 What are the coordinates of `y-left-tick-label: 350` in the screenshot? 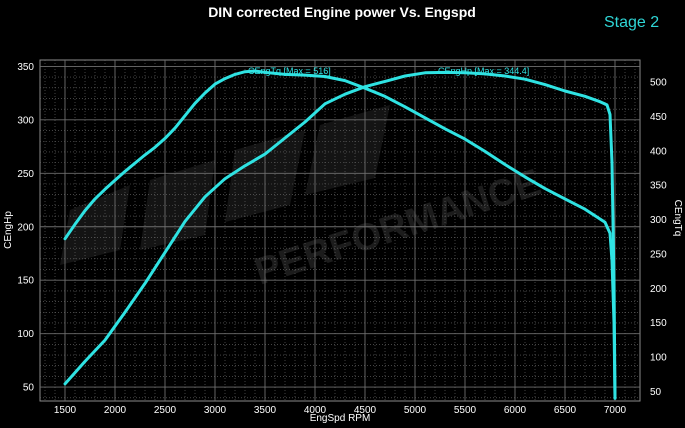 It's located at (25, 67).